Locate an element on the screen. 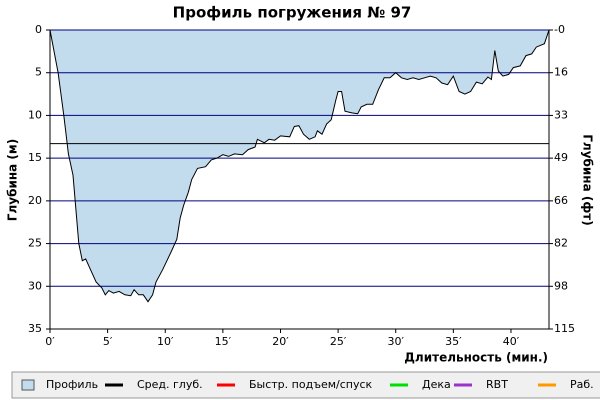  y2-tick-label: 98 is located at coordinates (561, 285).